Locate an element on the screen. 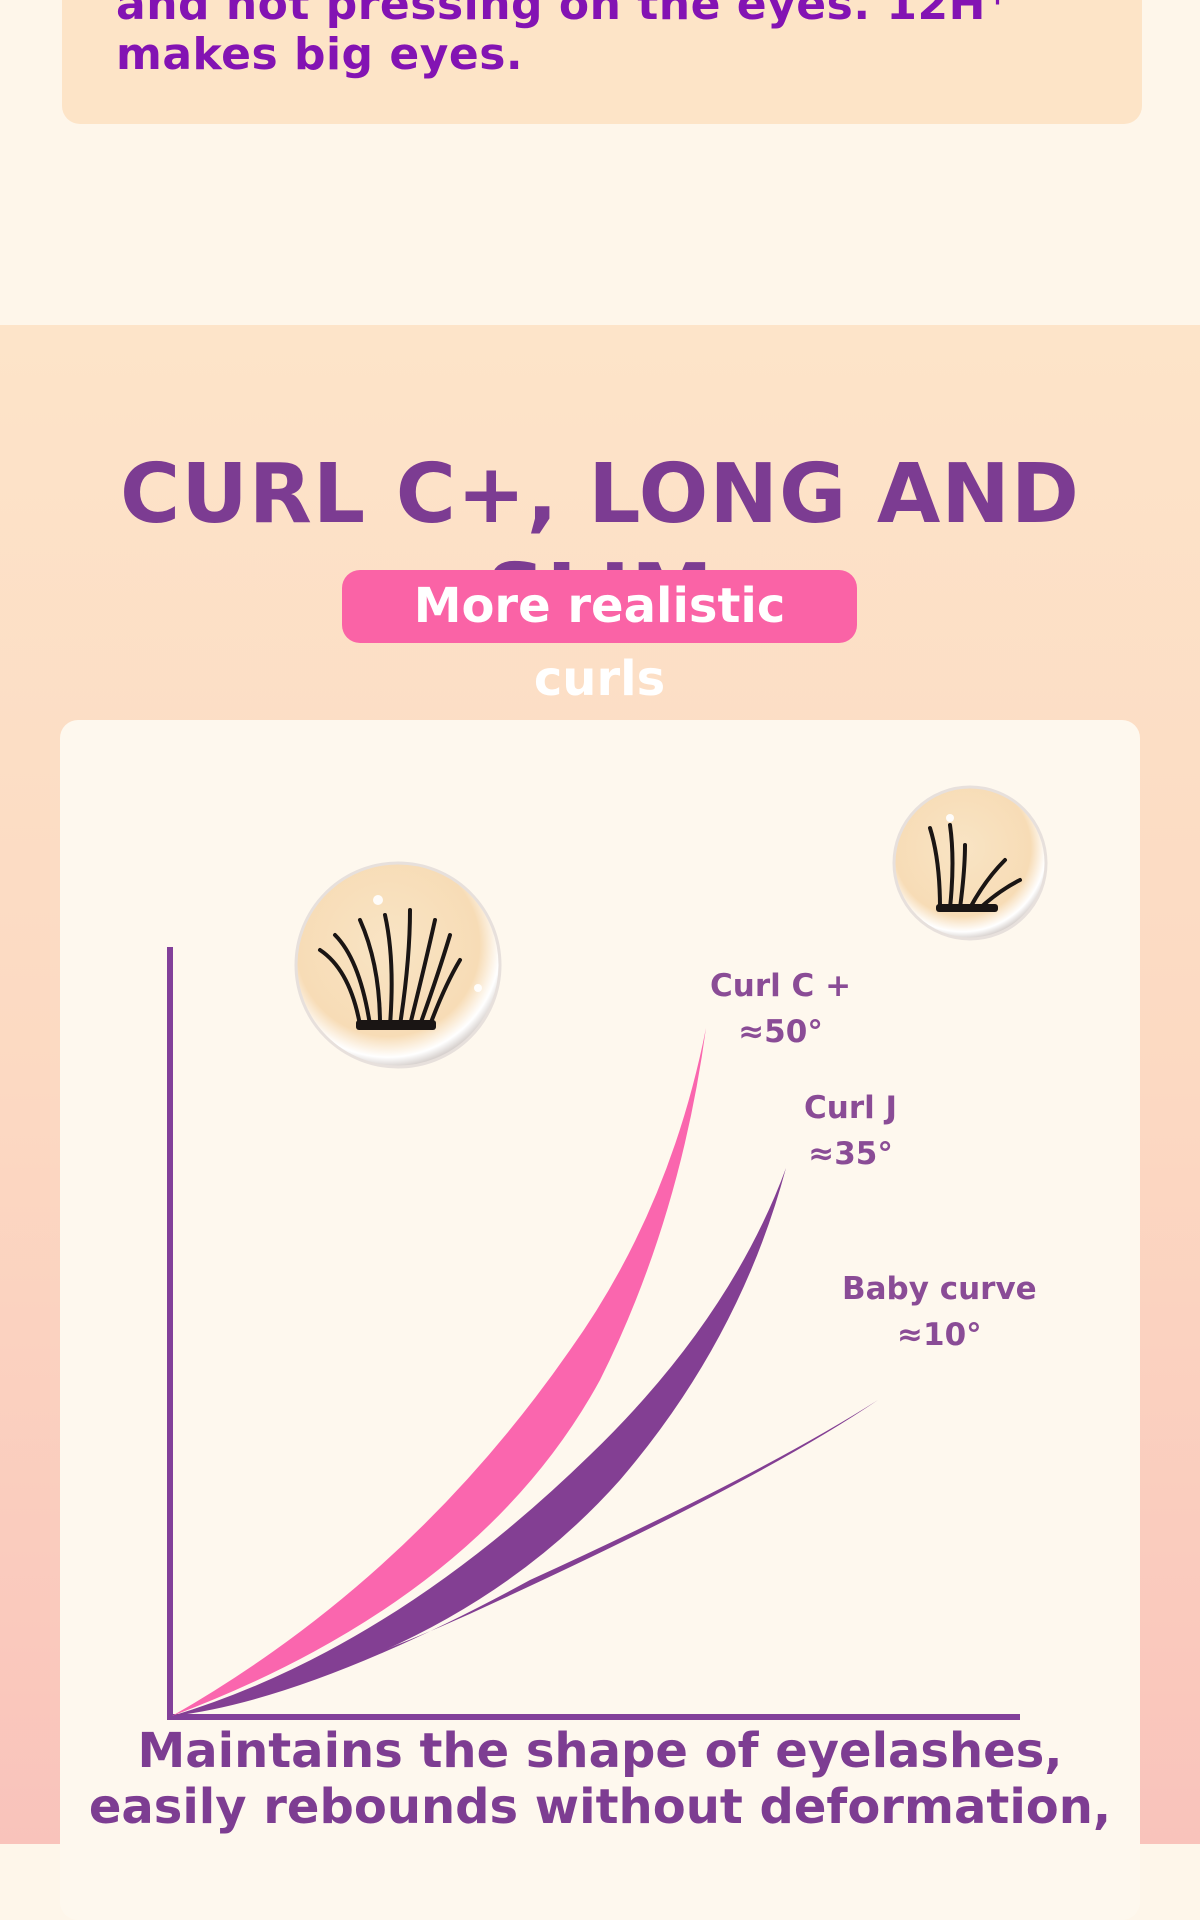 The width and height of the screenshot is (1200, 1920). label-curl-c-plus-name: Curl C + is located at coordinates (781, 986).